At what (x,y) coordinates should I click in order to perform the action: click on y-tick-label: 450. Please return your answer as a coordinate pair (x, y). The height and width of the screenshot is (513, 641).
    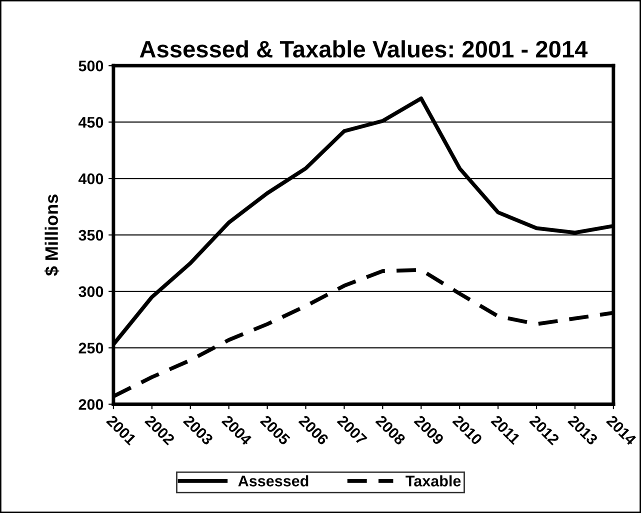
    Looking at the image, I should click on (91, 122).